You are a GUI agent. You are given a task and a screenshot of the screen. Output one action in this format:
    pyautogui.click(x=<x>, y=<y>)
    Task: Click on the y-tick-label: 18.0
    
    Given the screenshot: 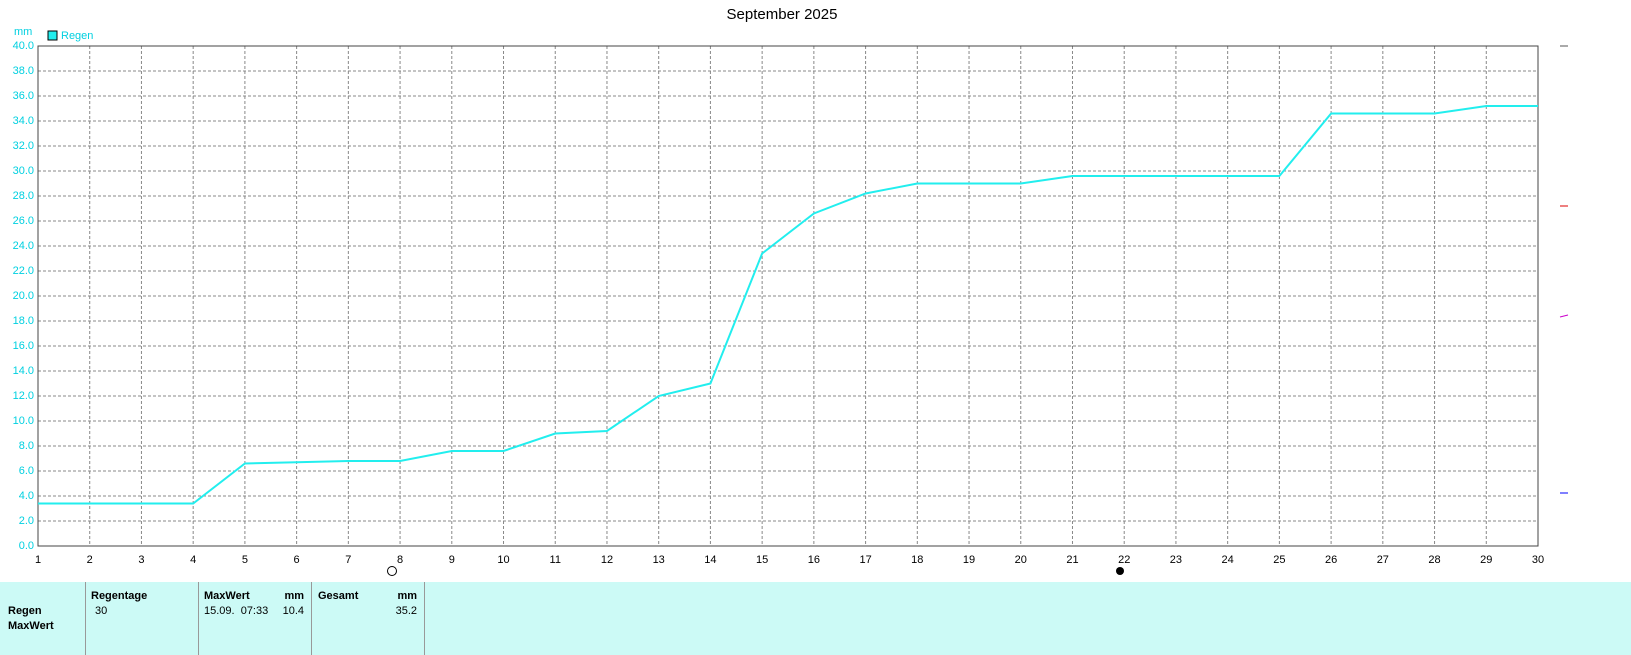 What is the action you would take?
    pyautogui.click(x=23, y=321)
    